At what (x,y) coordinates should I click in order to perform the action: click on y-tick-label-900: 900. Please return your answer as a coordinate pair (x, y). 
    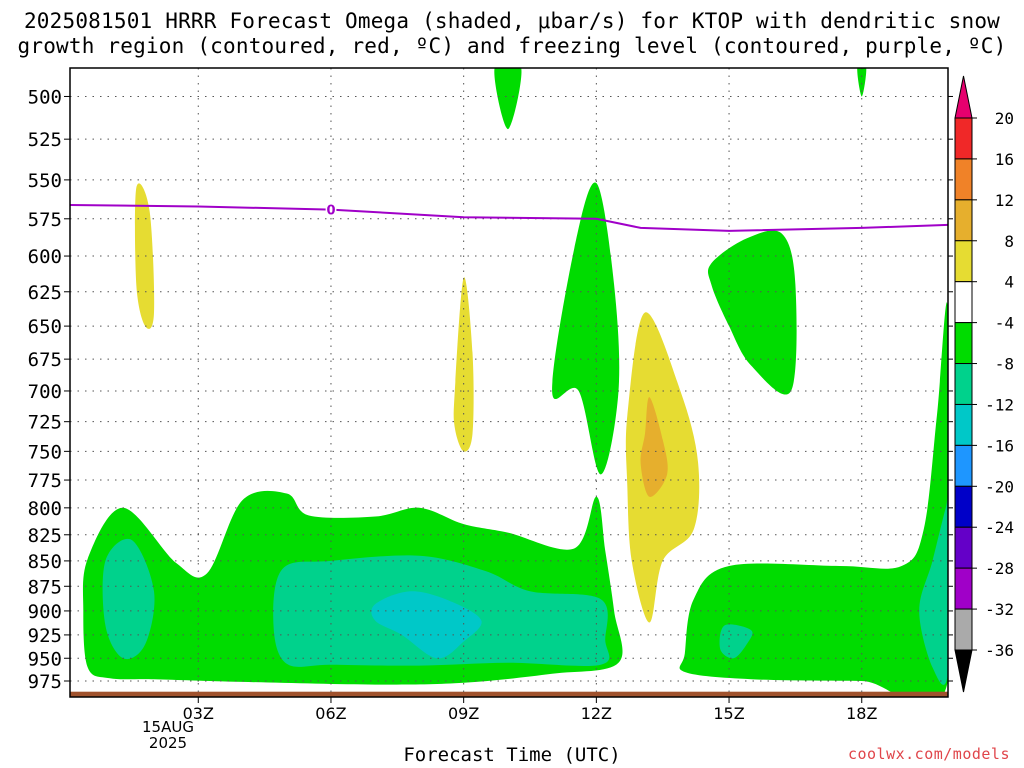
    Looking at the image, I should click on (45, 612).